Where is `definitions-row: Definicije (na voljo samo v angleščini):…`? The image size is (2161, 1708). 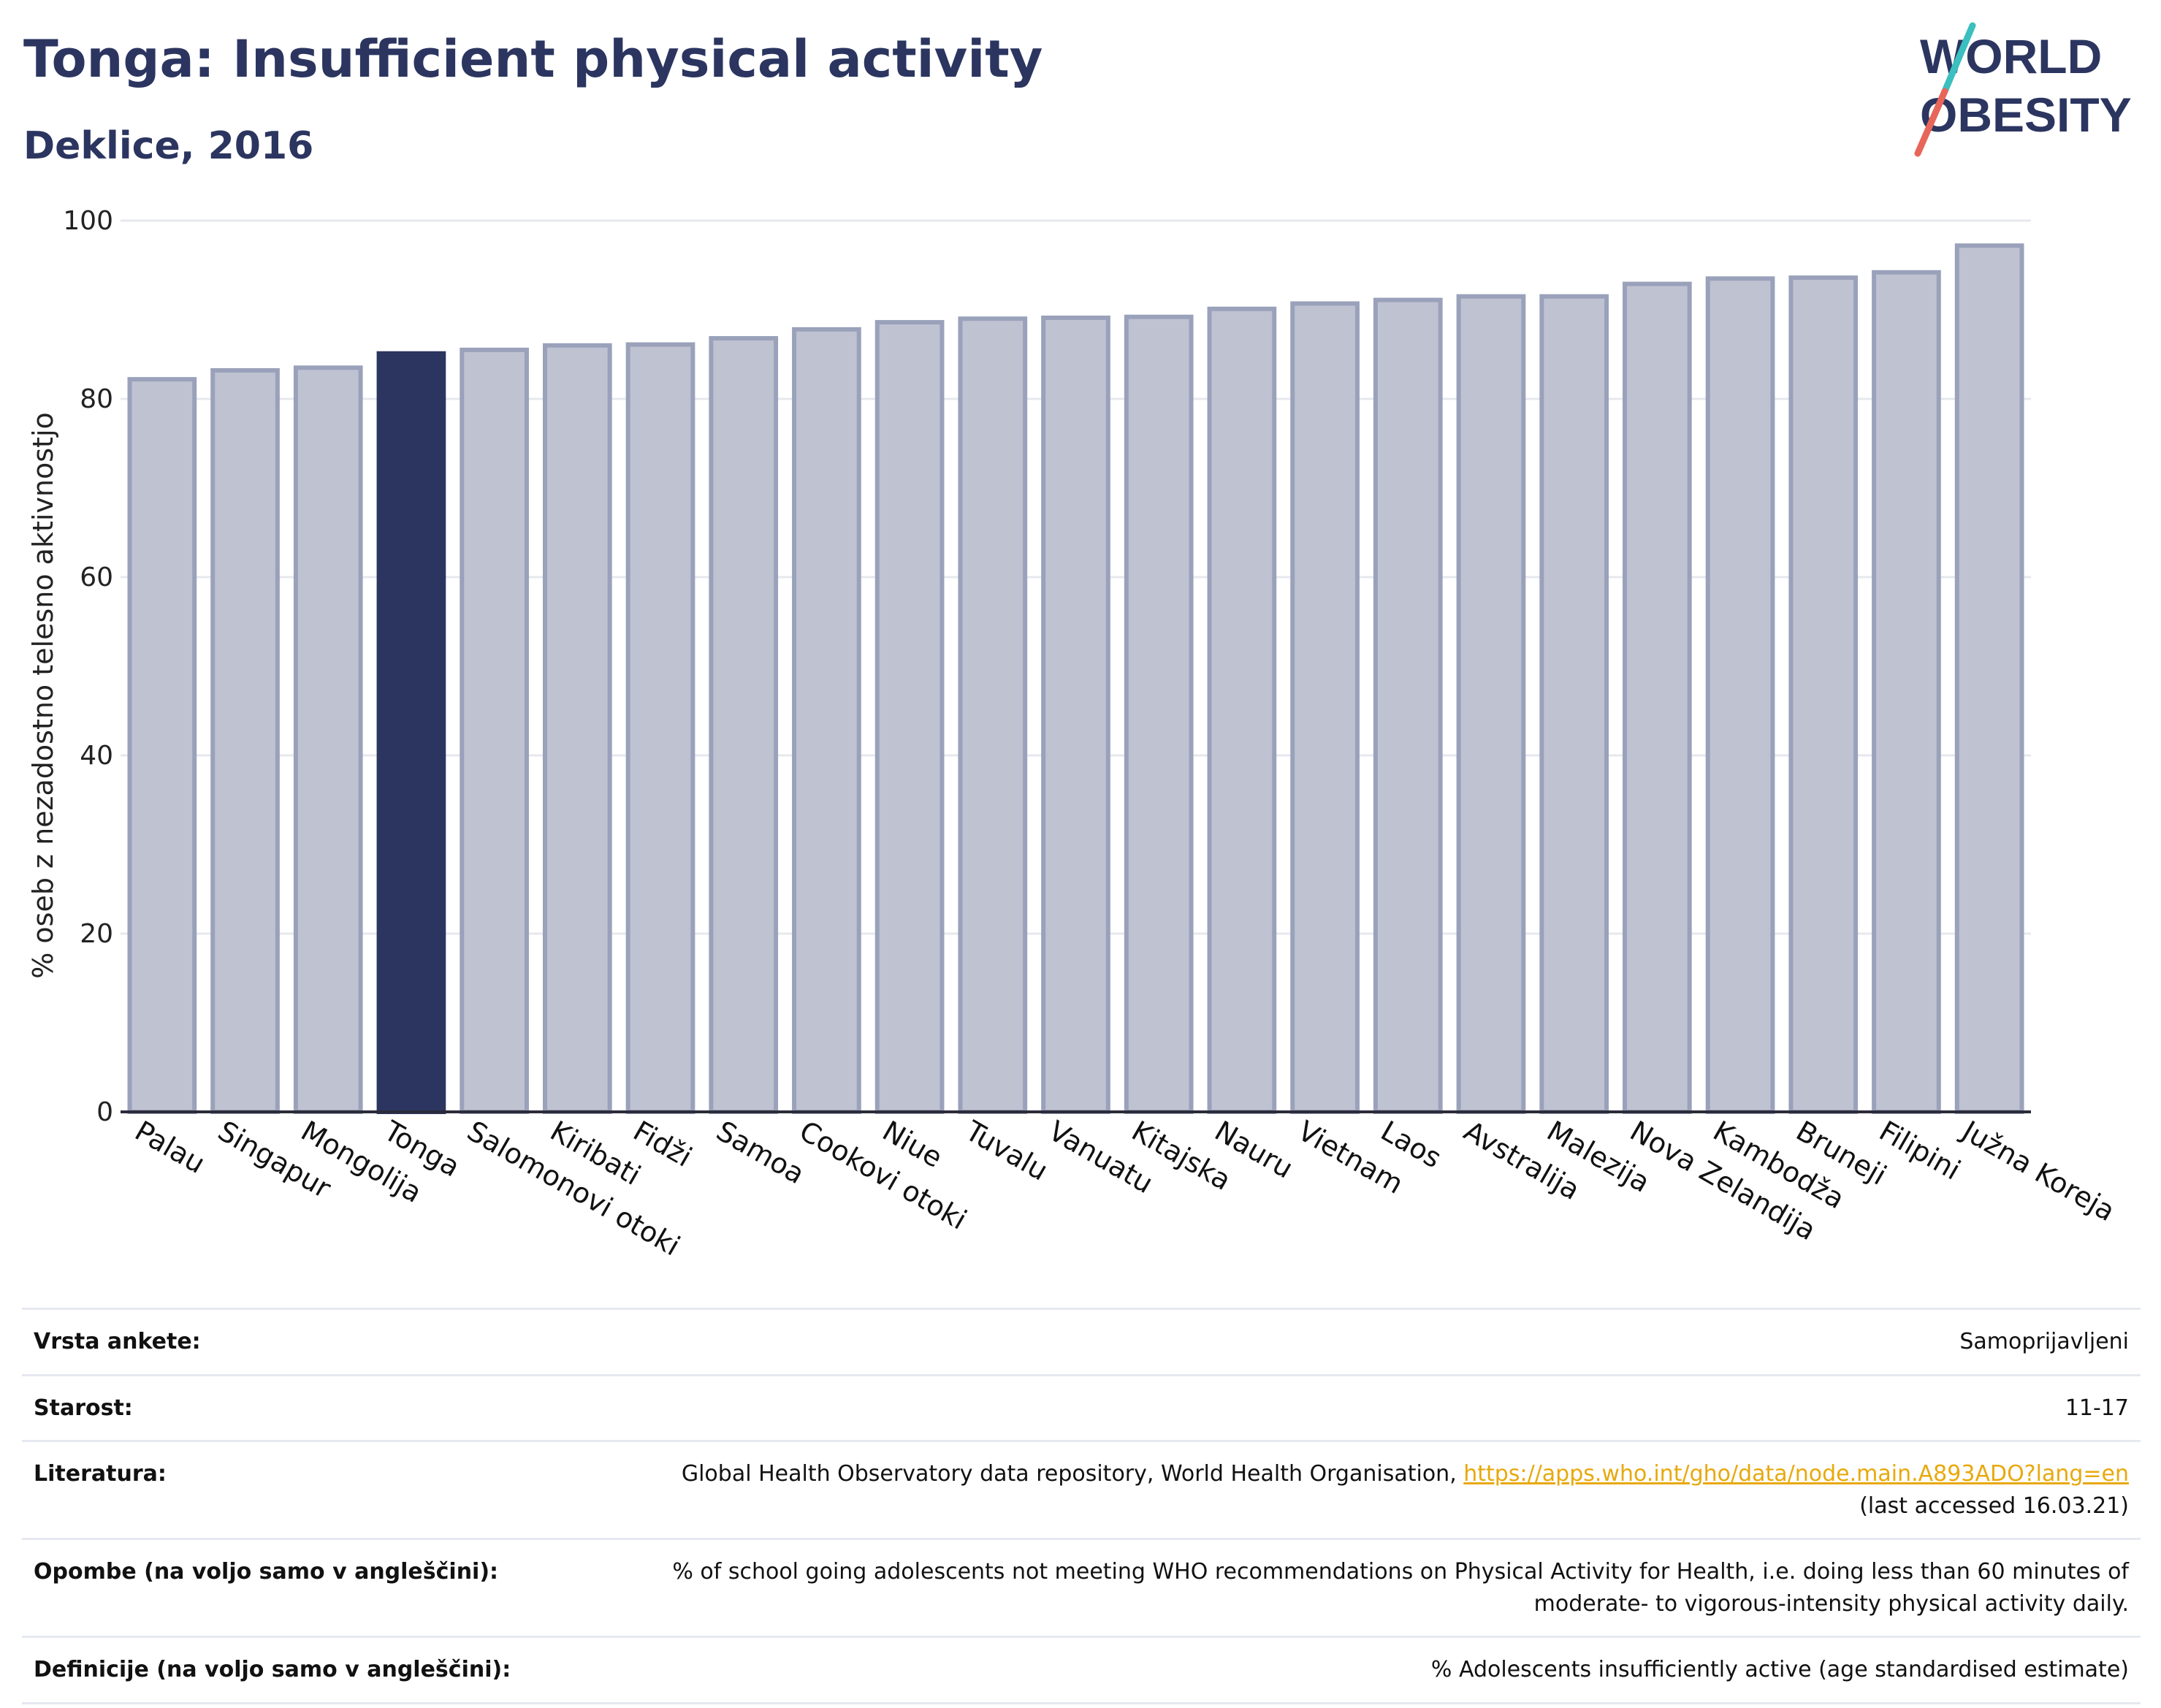 definitions-row: Definicije (na voljo samo v angleščini):… is located at coordinates (1081, 1670).